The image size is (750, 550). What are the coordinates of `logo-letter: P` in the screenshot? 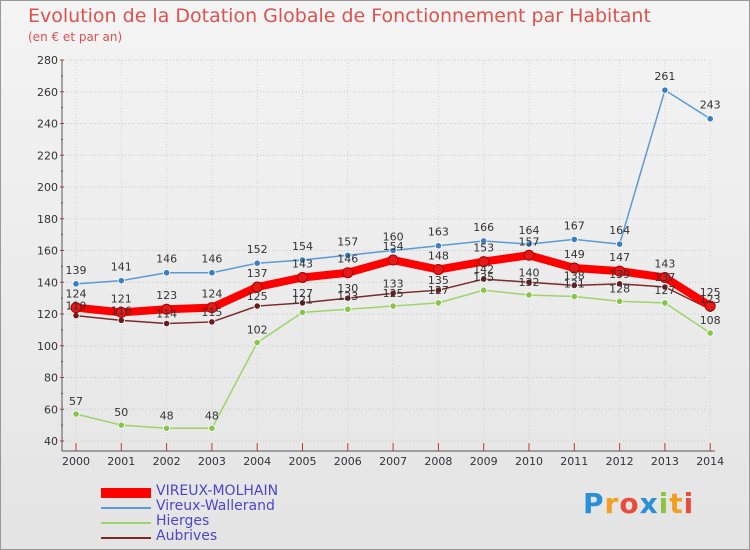 It's located at (594, 503).